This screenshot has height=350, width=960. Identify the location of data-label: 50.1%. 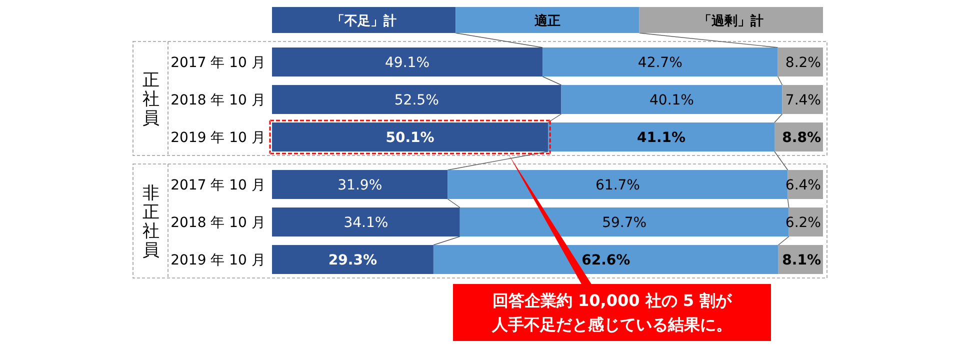
(410, 138).